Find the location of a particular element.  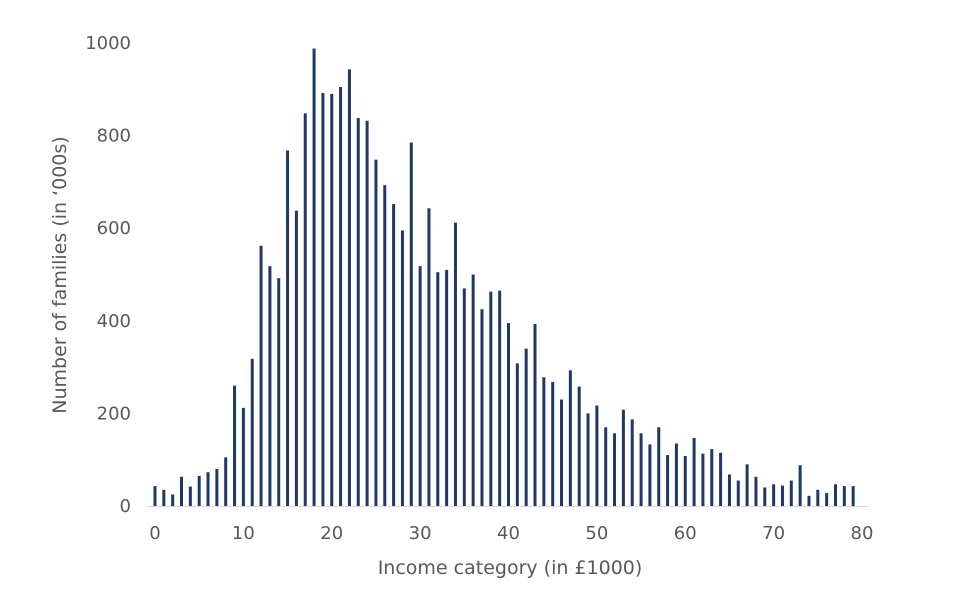

x-tick-label: 20 is located at coordinates (331, 533).